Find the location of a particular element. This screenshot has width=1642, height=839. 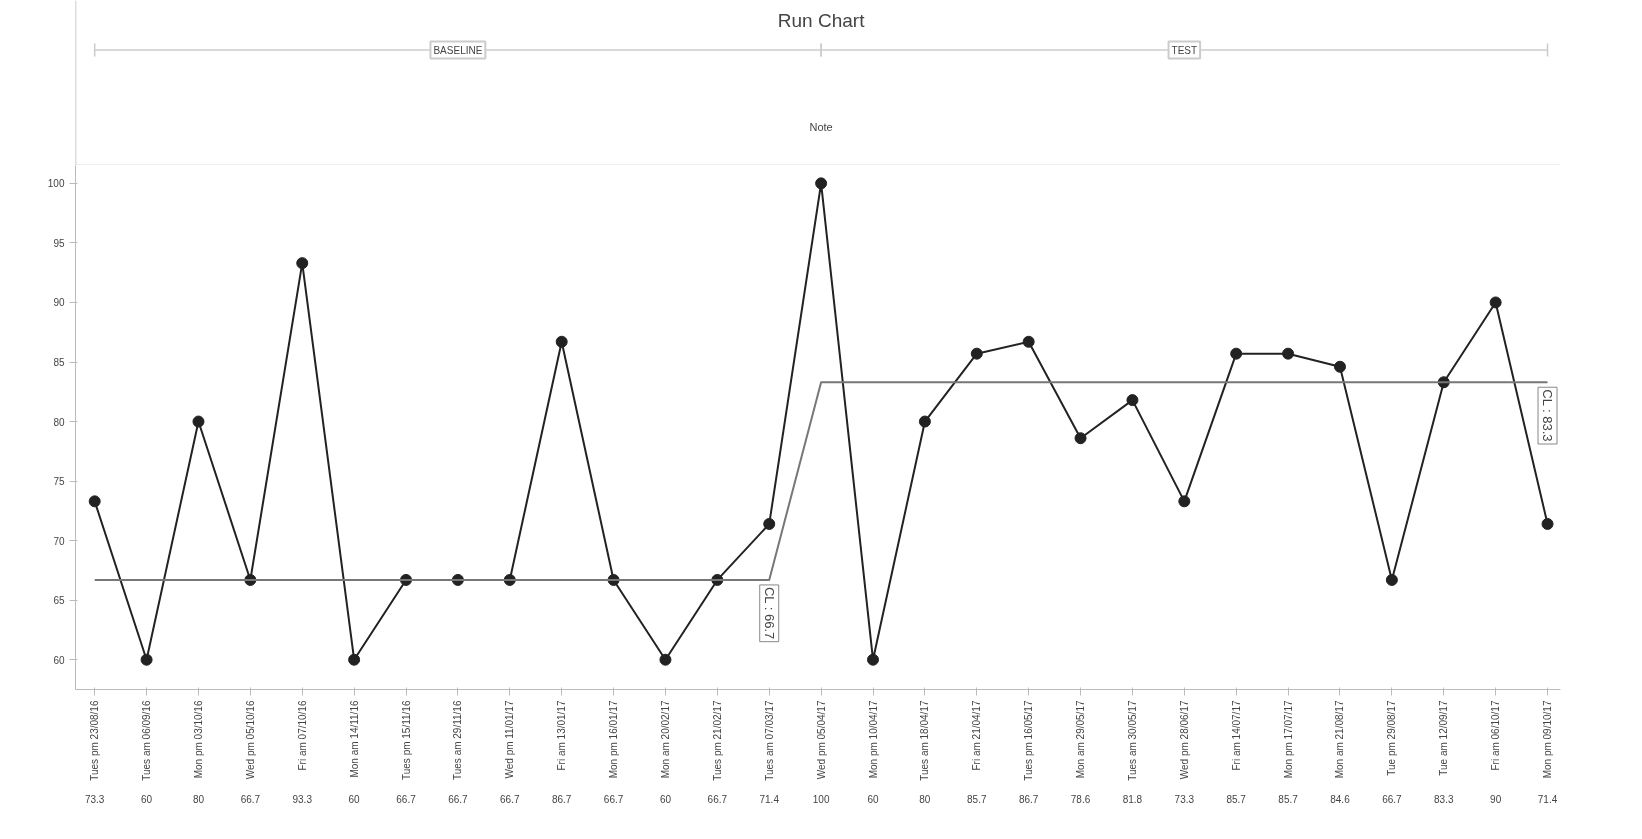

x-tick-label: Mon am 14/11/16 is located at coordinates (354, 739).